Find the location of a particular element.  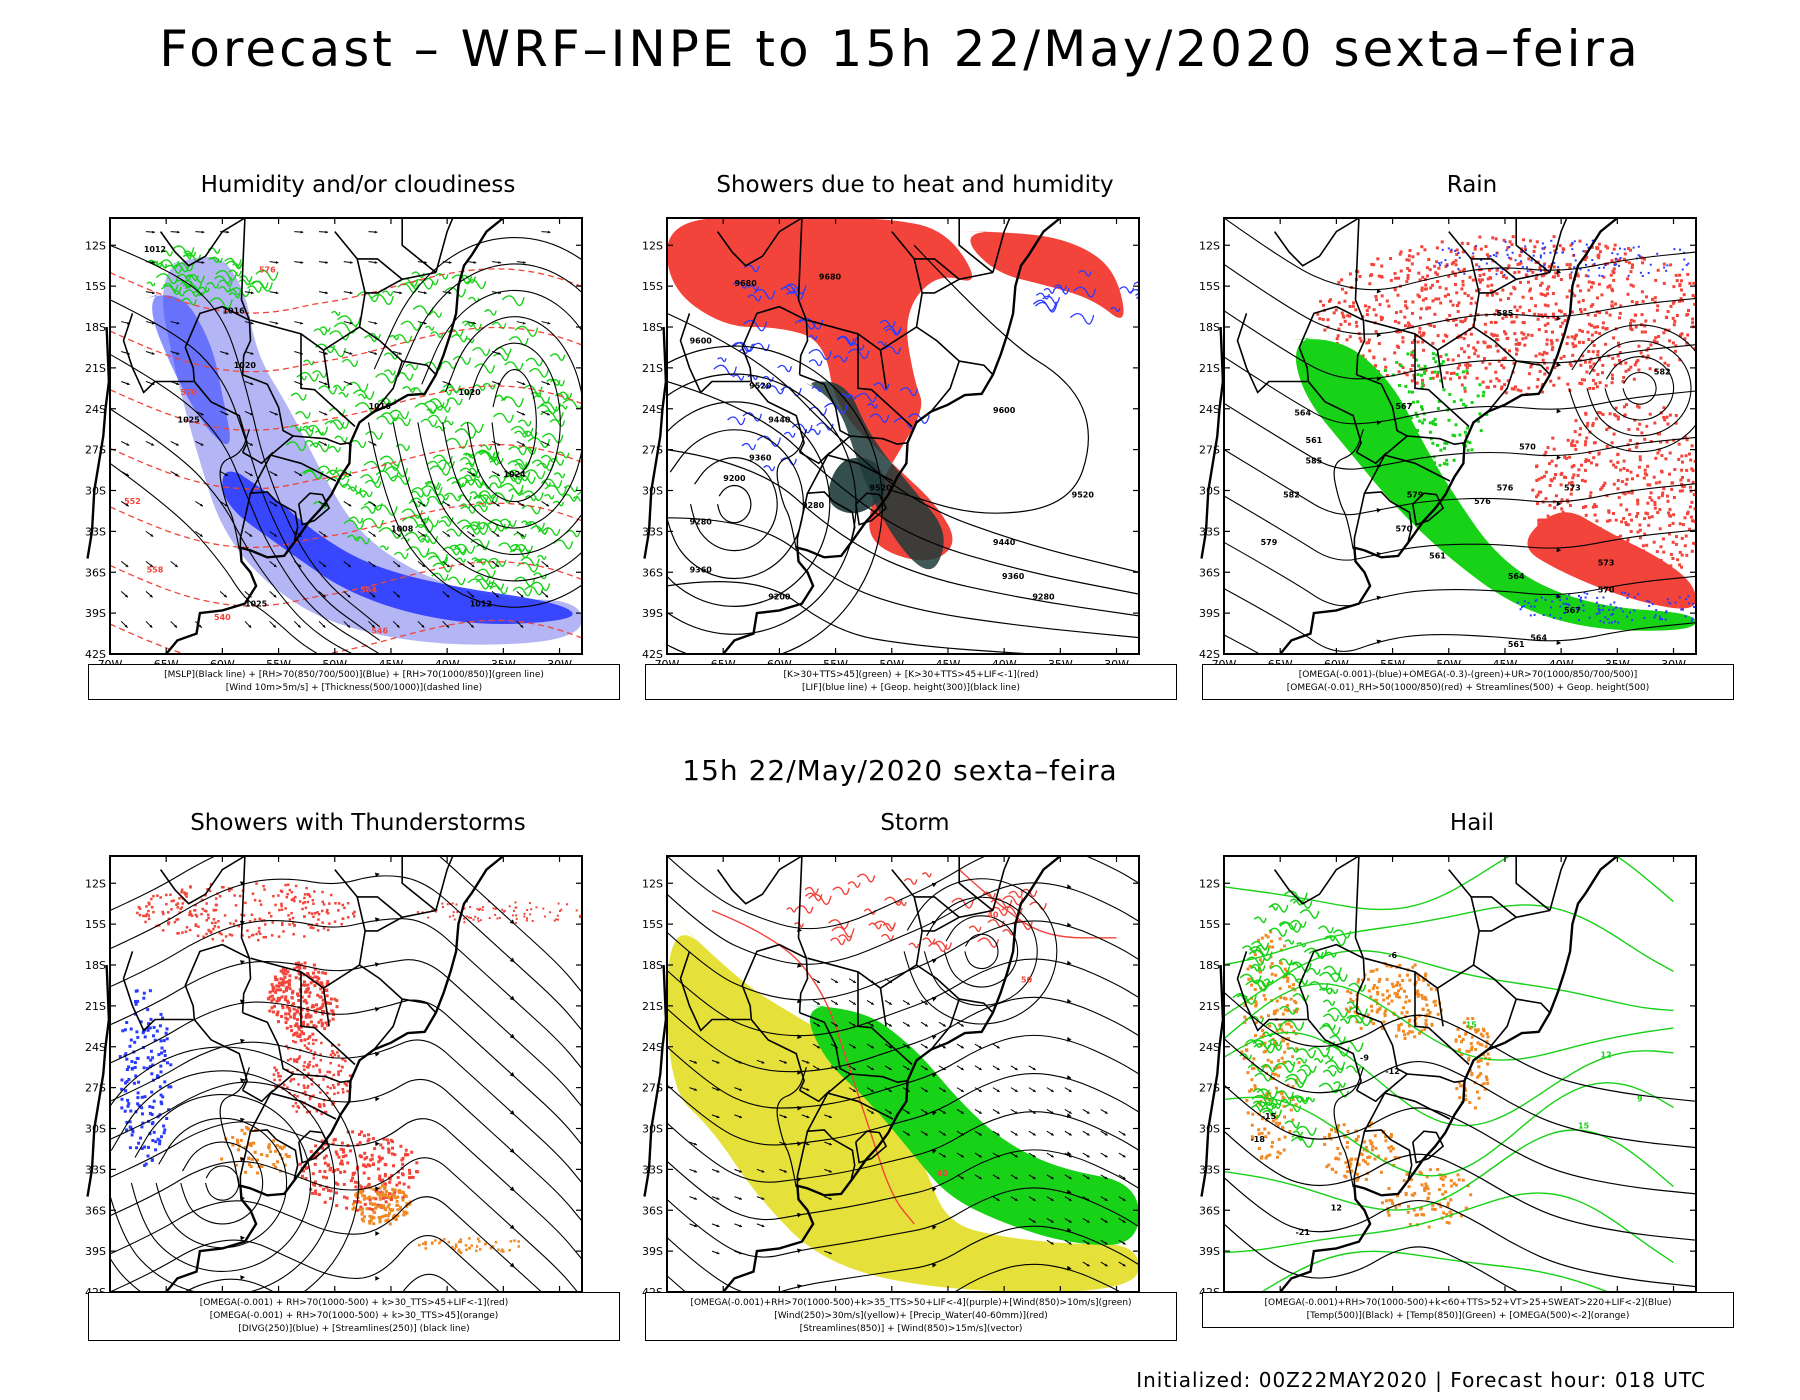

panel-title: Humidity and/or cloudiness is located at coordinates (358, 185).